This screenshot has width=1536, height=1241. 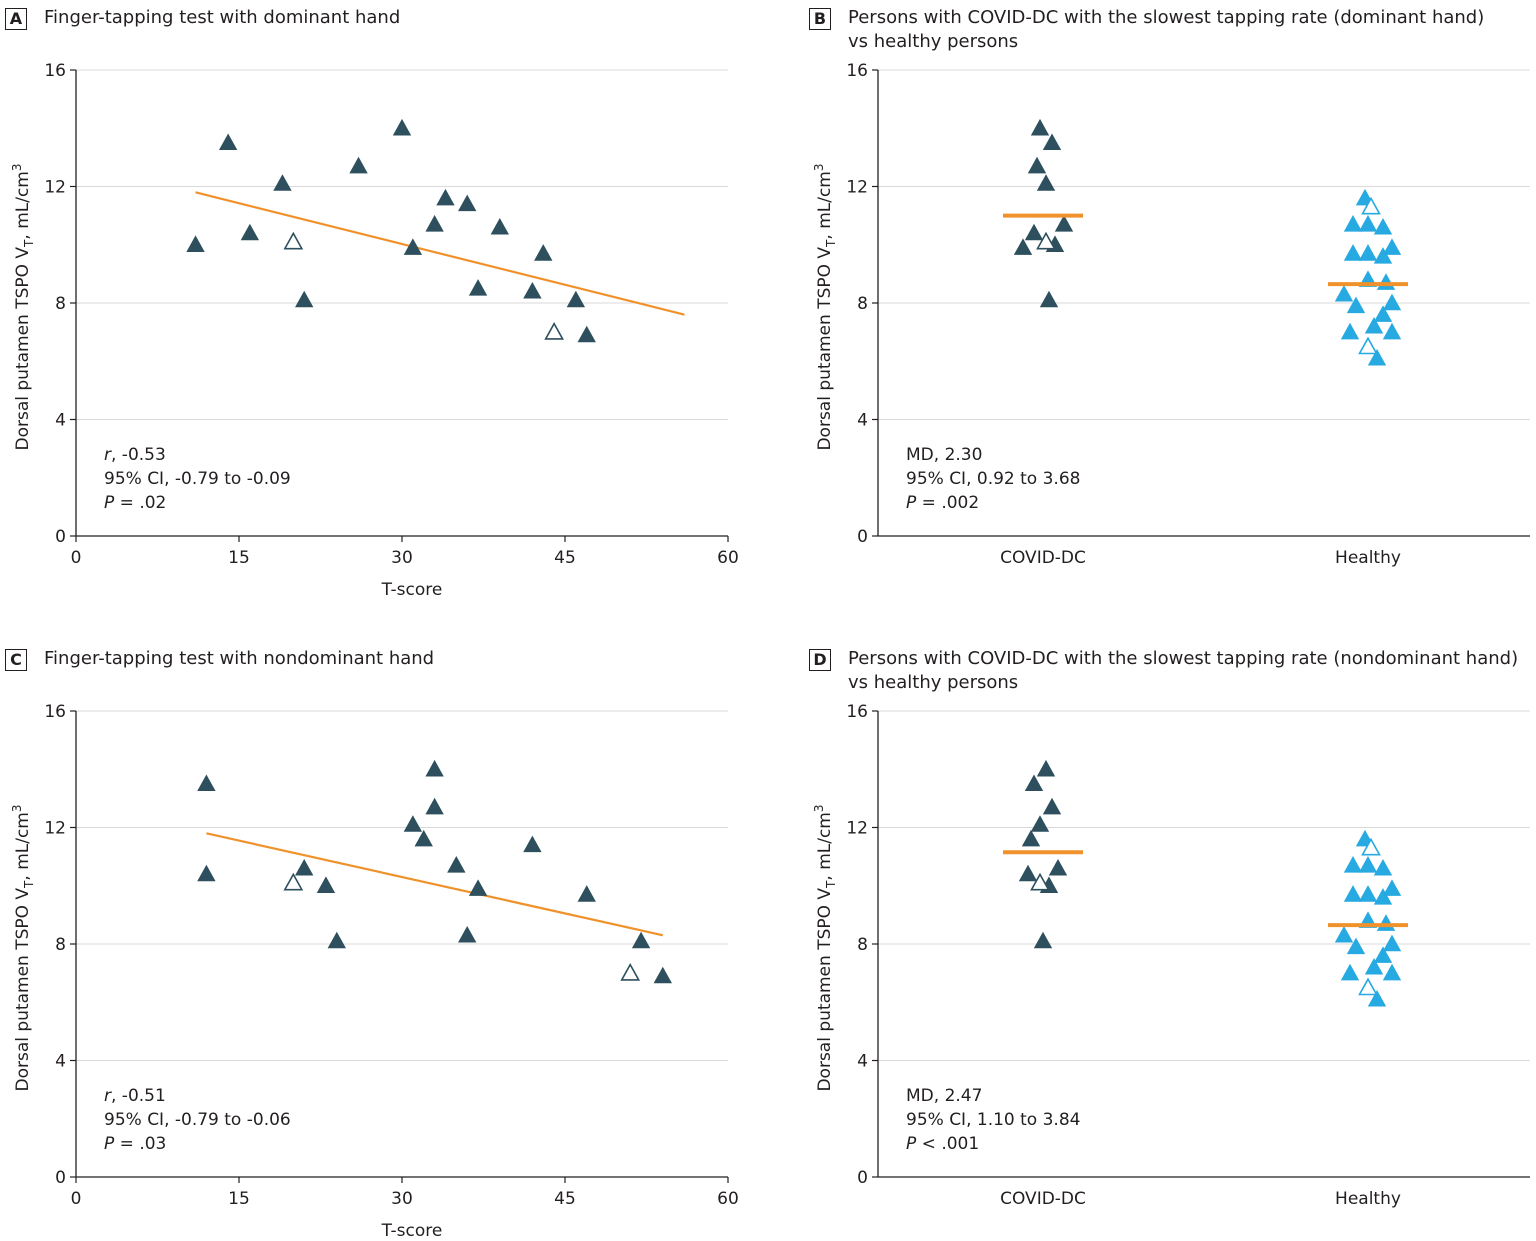 I want to click on stats-annotation: 95% CI, 1.10 to 3.84, so click(x=993, y=1120).